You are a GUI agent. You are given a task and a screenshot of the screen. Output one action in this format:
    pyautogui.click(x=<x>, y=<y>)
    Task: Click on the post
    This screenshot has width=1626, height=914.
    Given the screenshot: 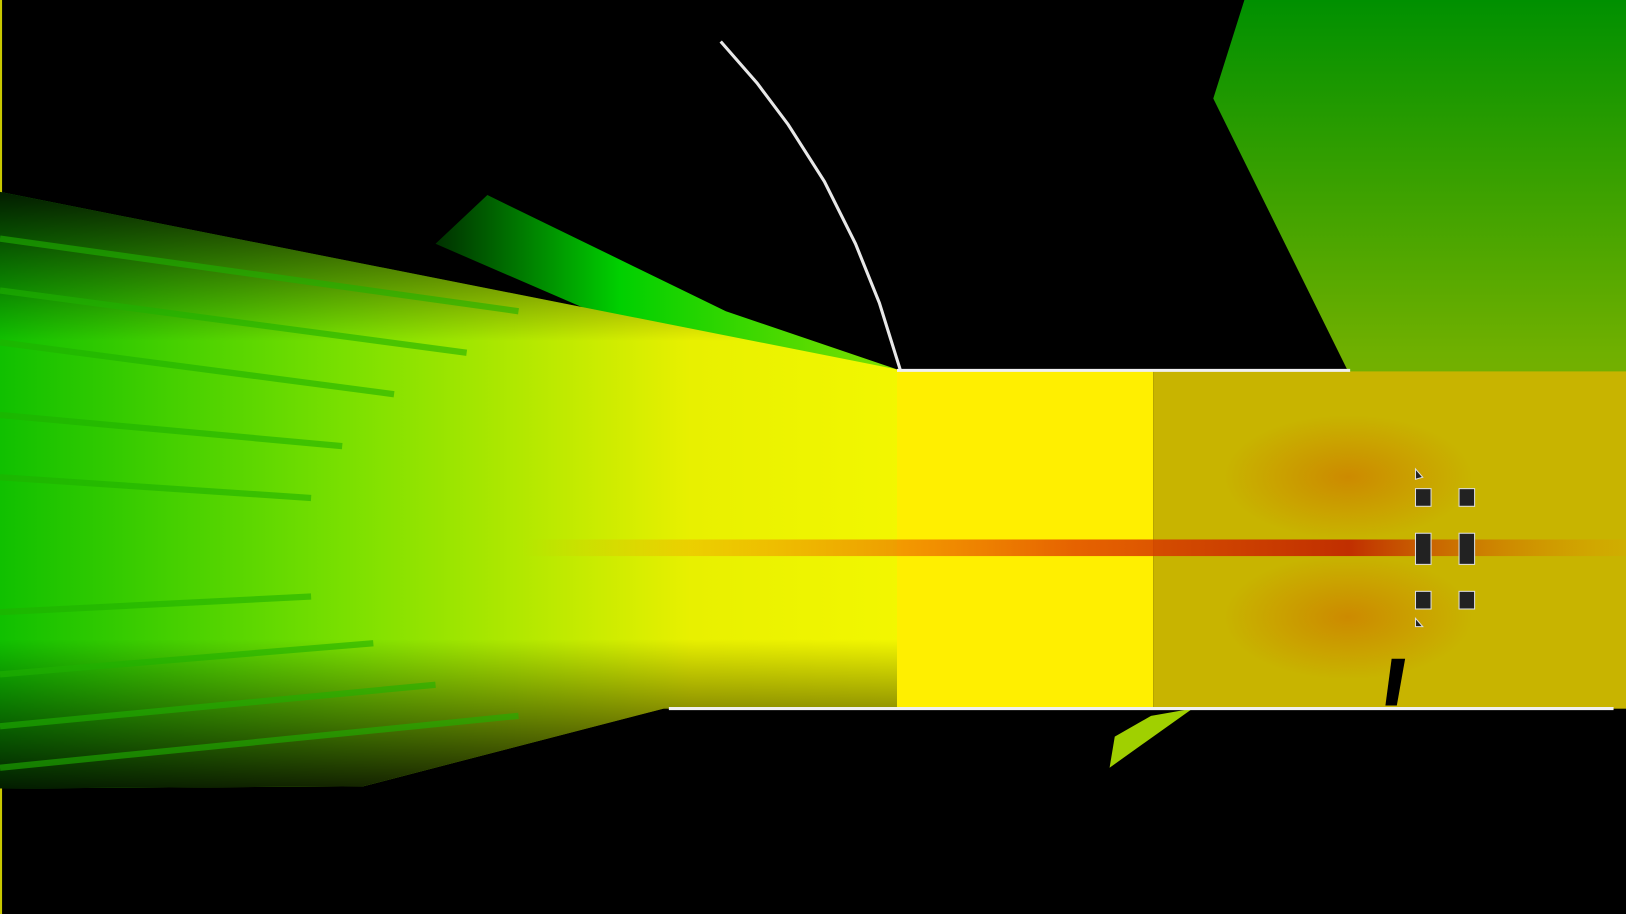 What is the action you would take?
    pyautogui.click(x=1395, y=682)
    